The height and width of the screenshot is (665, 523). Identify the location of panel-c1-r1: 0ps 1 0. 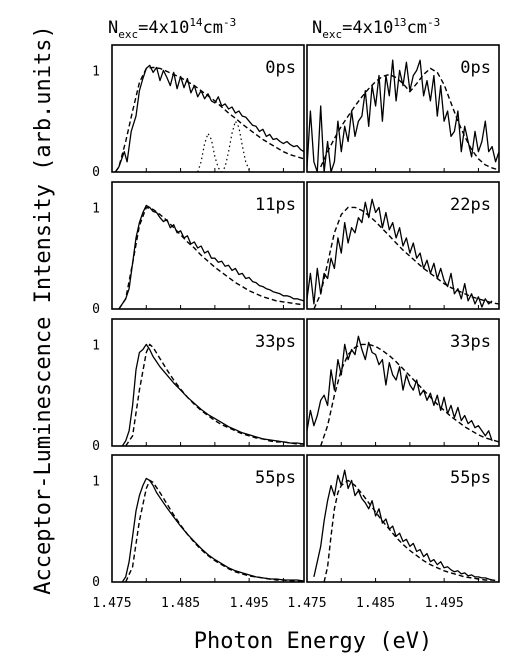
(198, 112).